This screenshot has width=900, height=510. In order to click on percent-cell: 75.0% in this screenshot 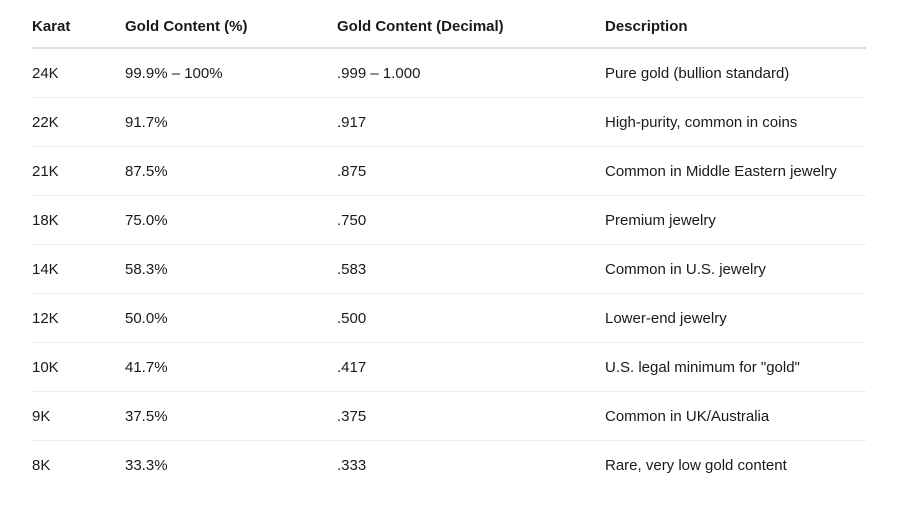, I will do `click(231, 220)`.